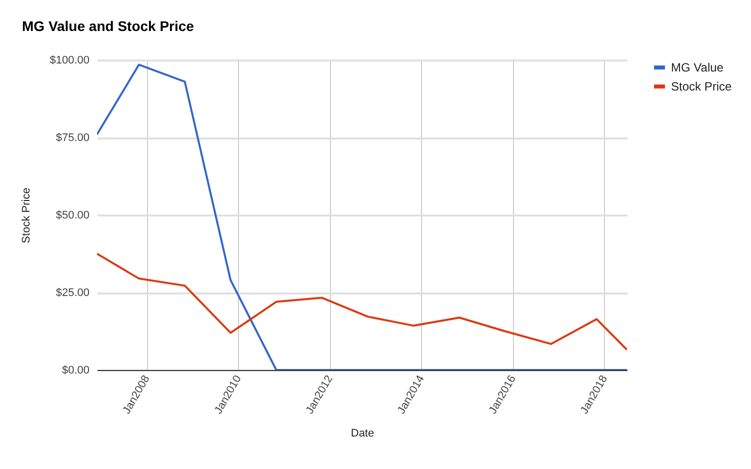 The image size is (751, 469). What do you see at coordinates (70, 60) in the screenshot?
I see `y-tick-label: $100.00` at bounding box center [70, 60].